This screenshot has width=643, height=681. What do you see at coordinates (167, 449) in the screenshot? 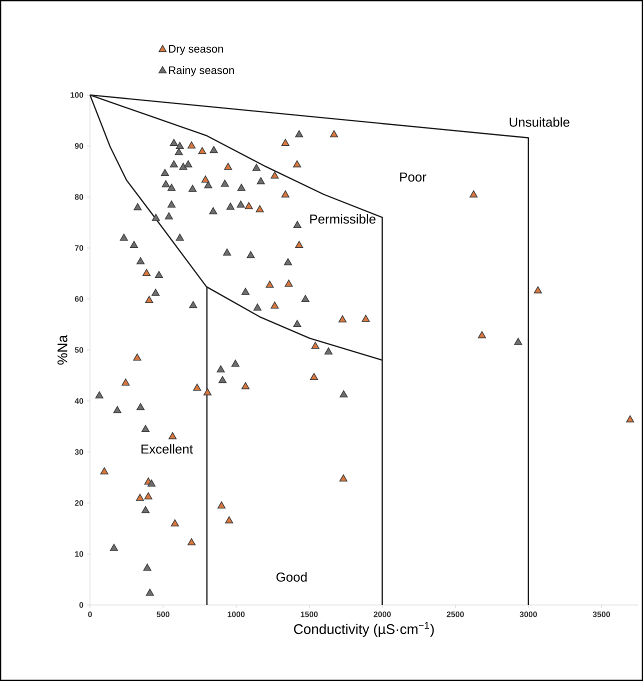
I see `annotation: Excellent` at bounding box center [167, 449].